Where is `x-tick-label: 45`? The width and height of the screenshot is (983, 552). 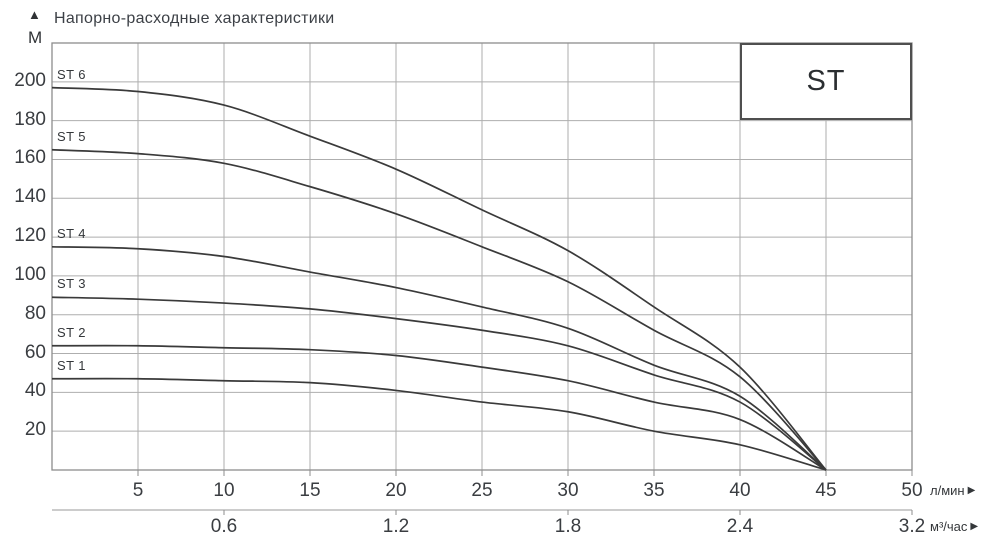
x-tick-label: 45 is located at coordinates (826, 490).